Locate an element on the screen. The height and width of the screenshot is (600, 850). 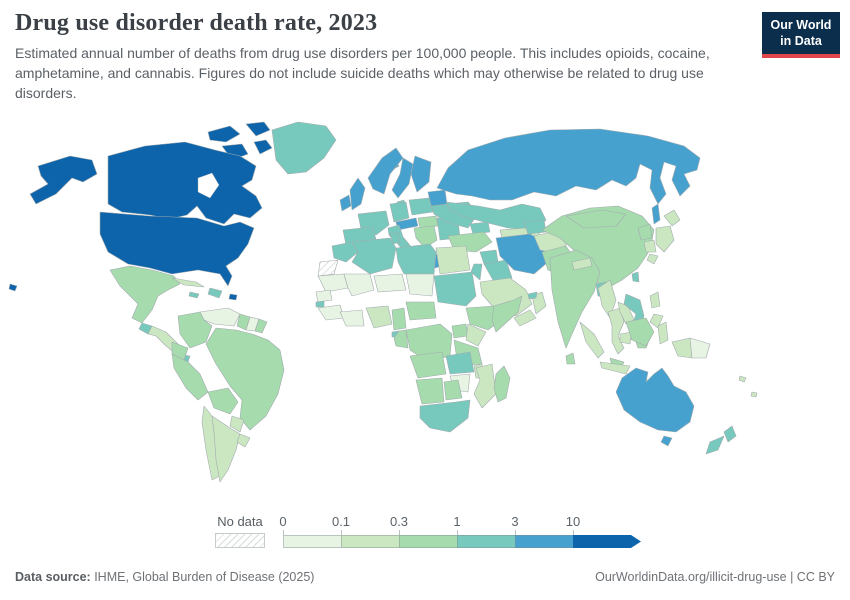
country-cameroon is located at coordinates (399, 319).